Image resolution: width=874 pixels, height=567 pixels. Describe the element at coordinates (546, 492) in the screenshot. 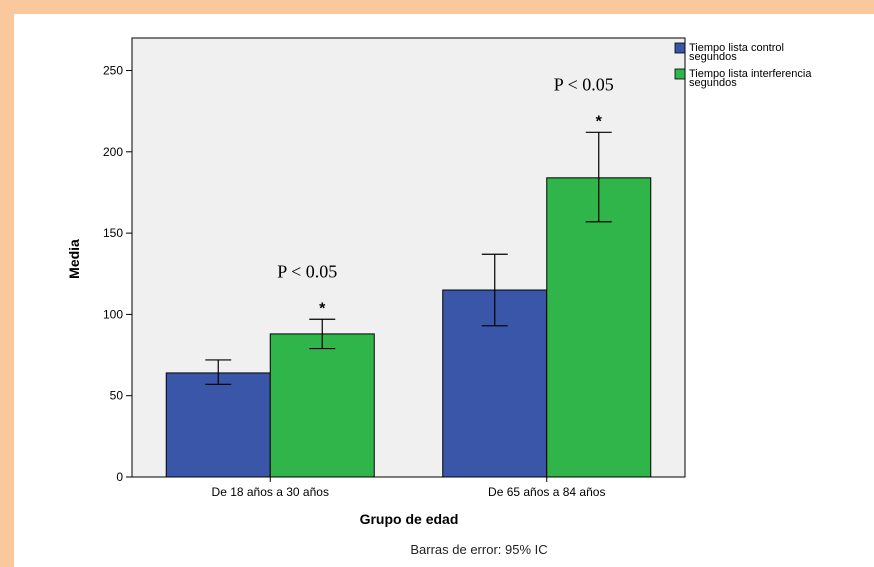

I see `x-tick-label: De 65 años a 84 años` at that location.